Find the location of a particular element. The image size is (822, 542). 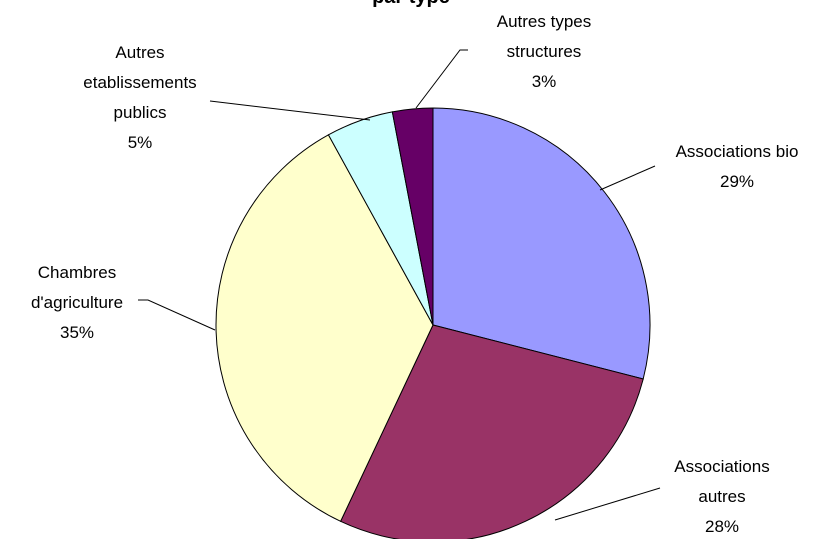

slice-label: Associations autres 28% is located at coordinates (722, 497).